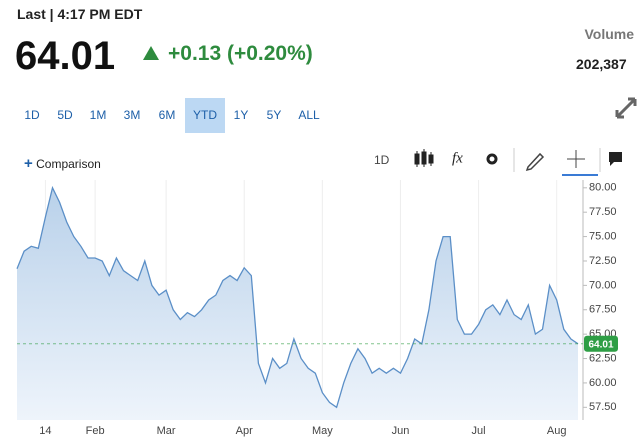 The height and width of the screenshot is (437, 640). What do you see at coordinates (457, 158) in the screenshot?
I see `function-icon: fx` at bounding box center [457, 158].